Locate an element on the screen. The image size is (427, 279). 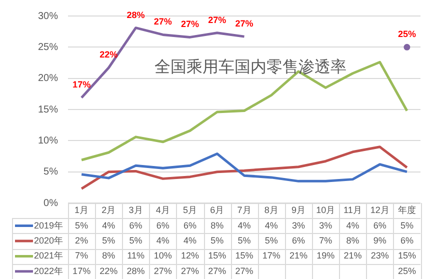
data-label: 11% is located at coordinates (135, 255).